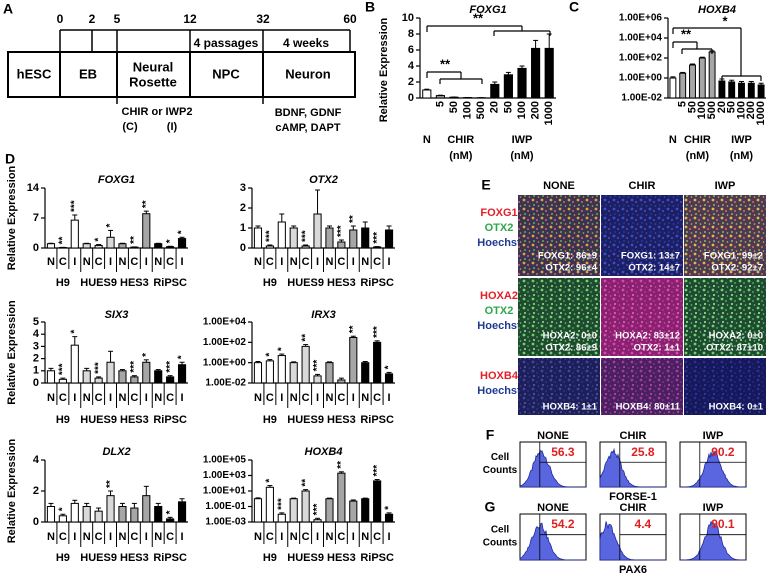  Describe the element at coordinates (641, 18) in the screenshot. I see `y-tick-label: 1.00E+06` at that location.